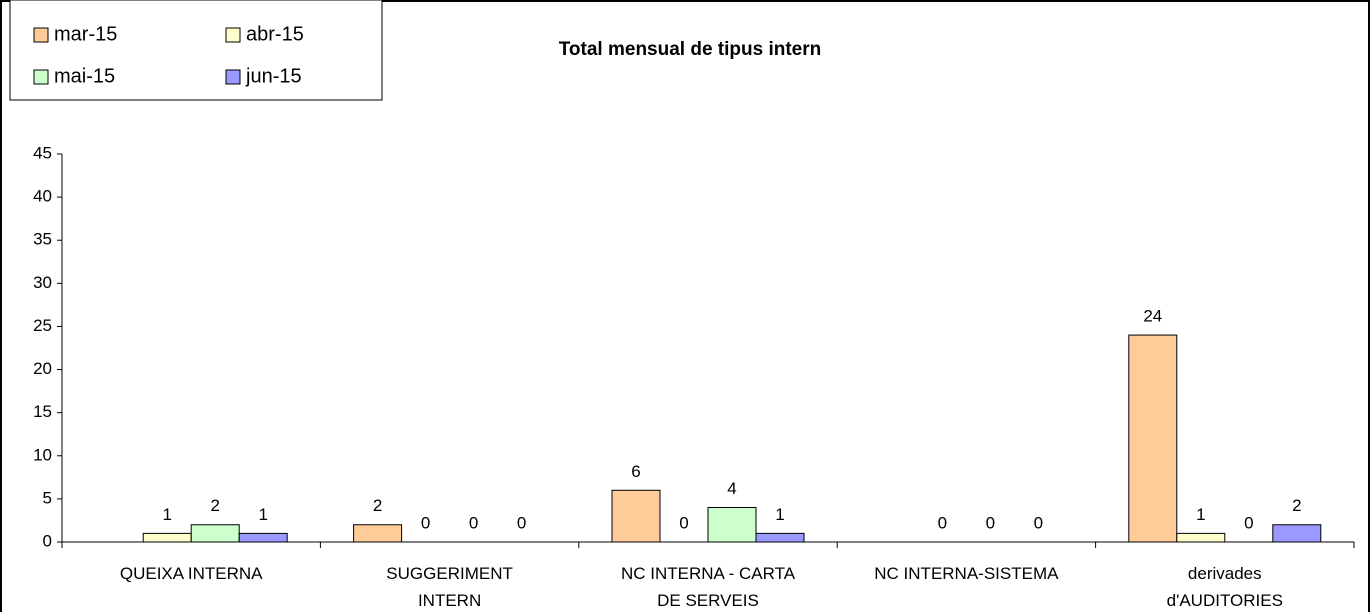 The height and width of the screenshot is (612, 1370). What do you see at coordinates (42, 152) in the screenshot?
I see `y-tick-label: 45` at bounding box center [42, 152].